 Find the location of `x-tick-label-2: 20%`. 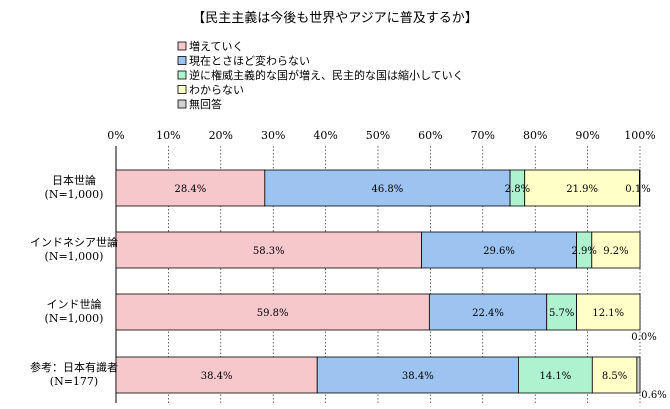

x-tick-label-2: 20% is located at coordinates (221, 135).